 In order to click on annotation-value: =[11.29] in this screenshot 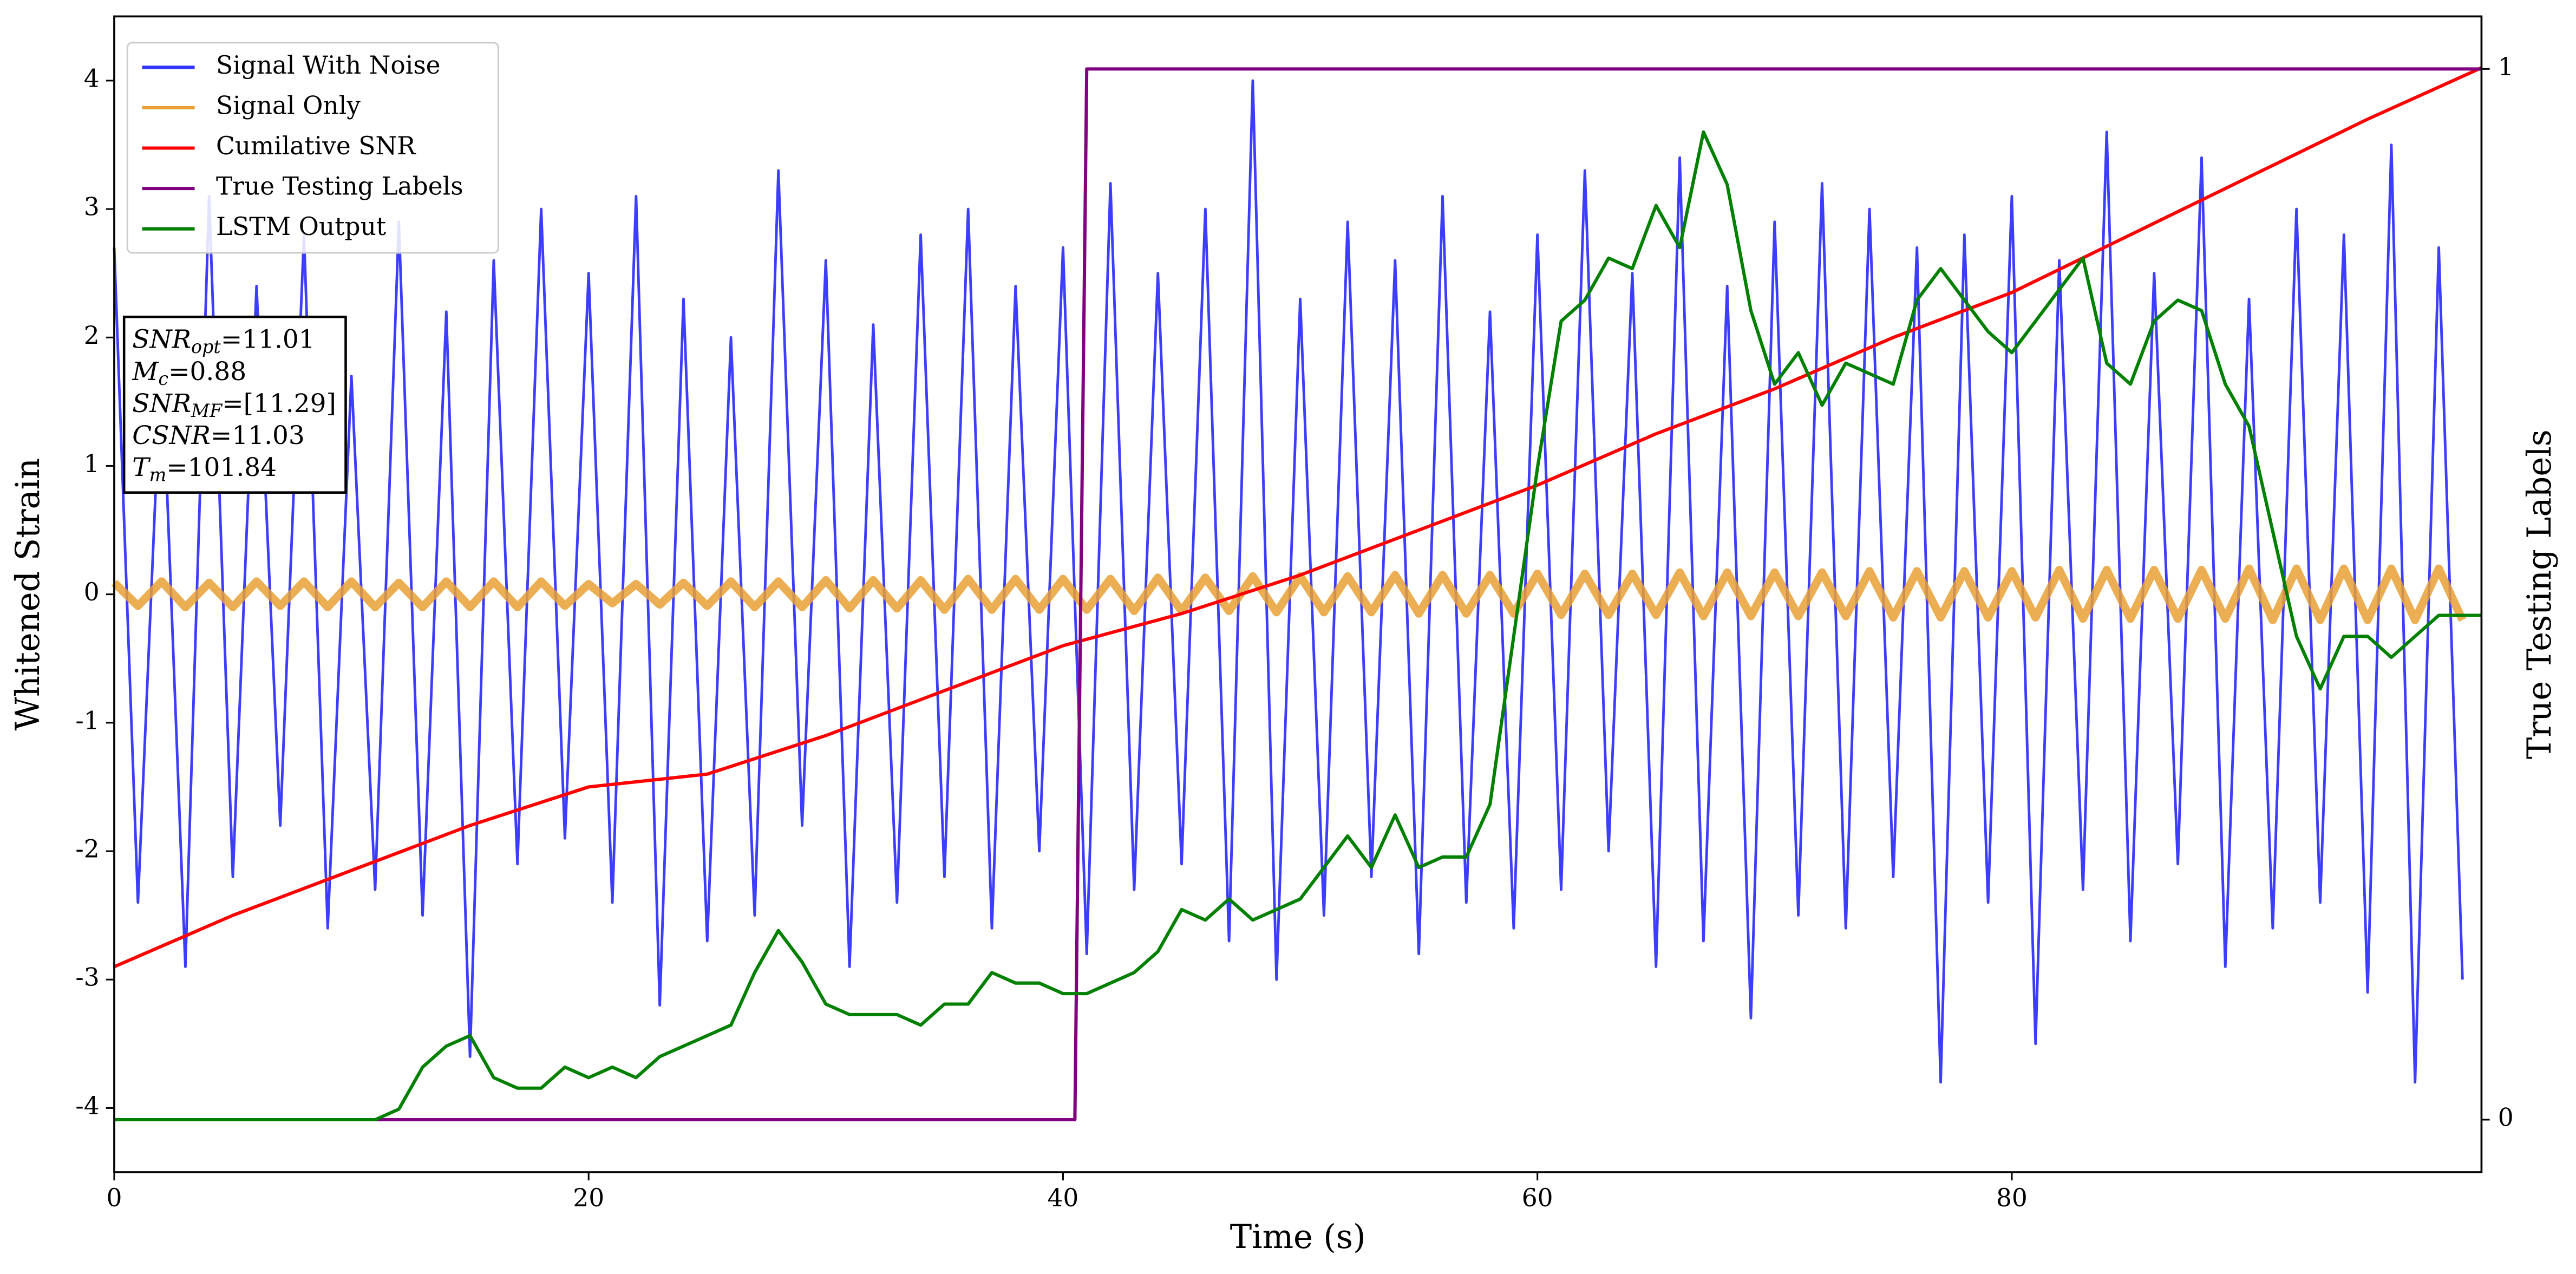, I will do `click(279, 404)`.